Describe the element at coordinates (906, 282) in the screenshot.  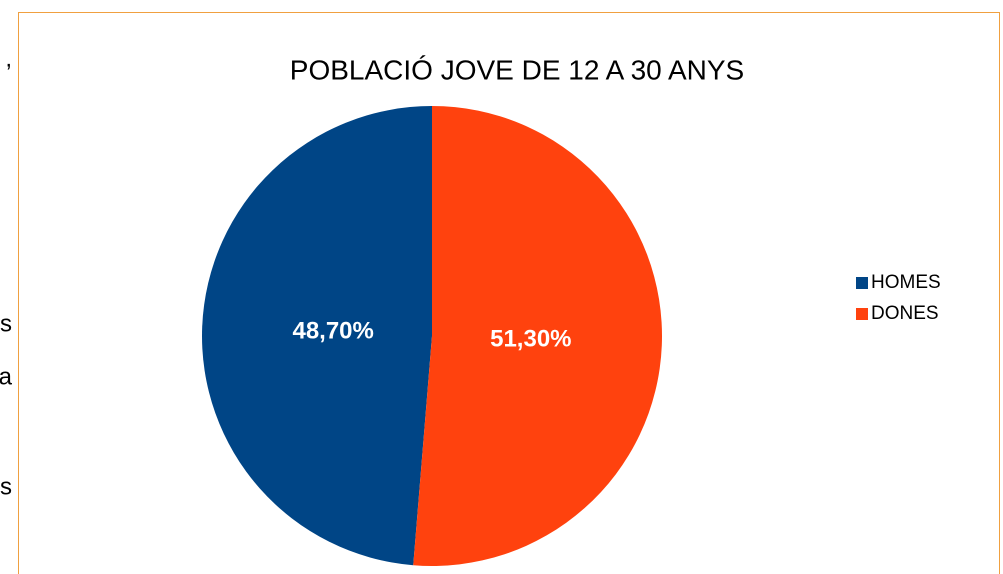
I see `legend-label: HOMES` at that location.